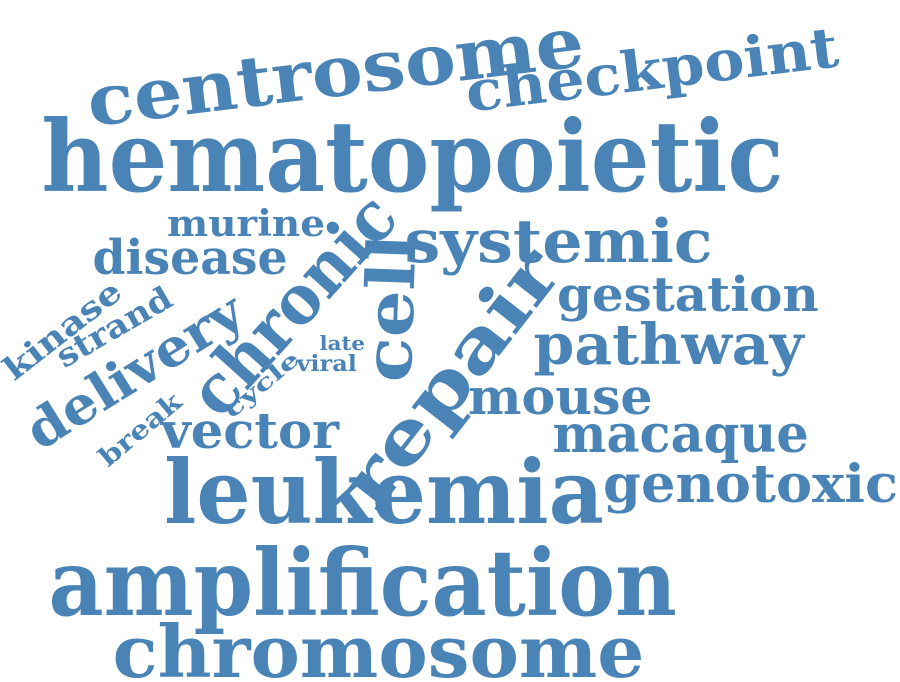 This screenshot has width=900, height=682. I want to click on word-leukemia: leukemia, so click(384, 492).